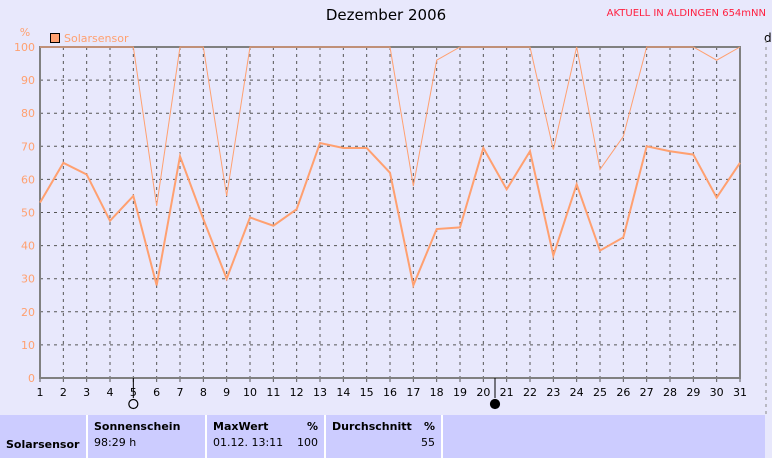 This screenshot has height=458, width=772. I want to click on y-tick-label: 70, so click(28, 146).